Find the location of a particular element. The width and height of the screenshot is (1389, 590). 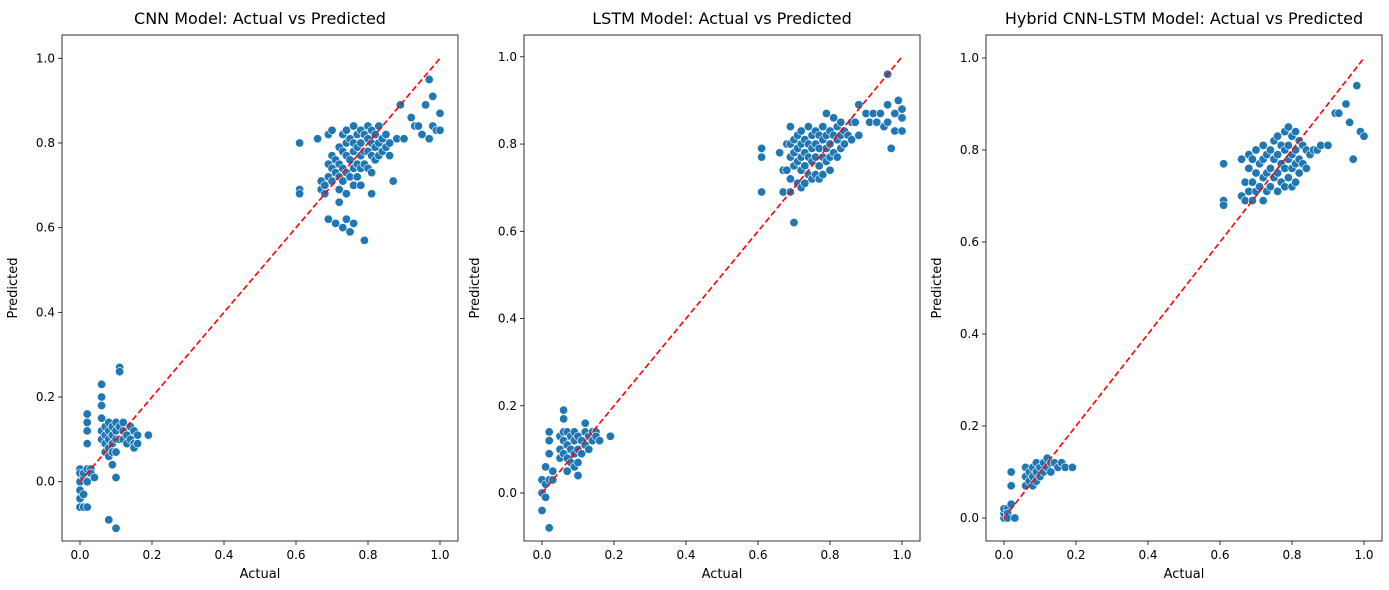

y-axis-label: Predicted is located at coordinates (937, 287).